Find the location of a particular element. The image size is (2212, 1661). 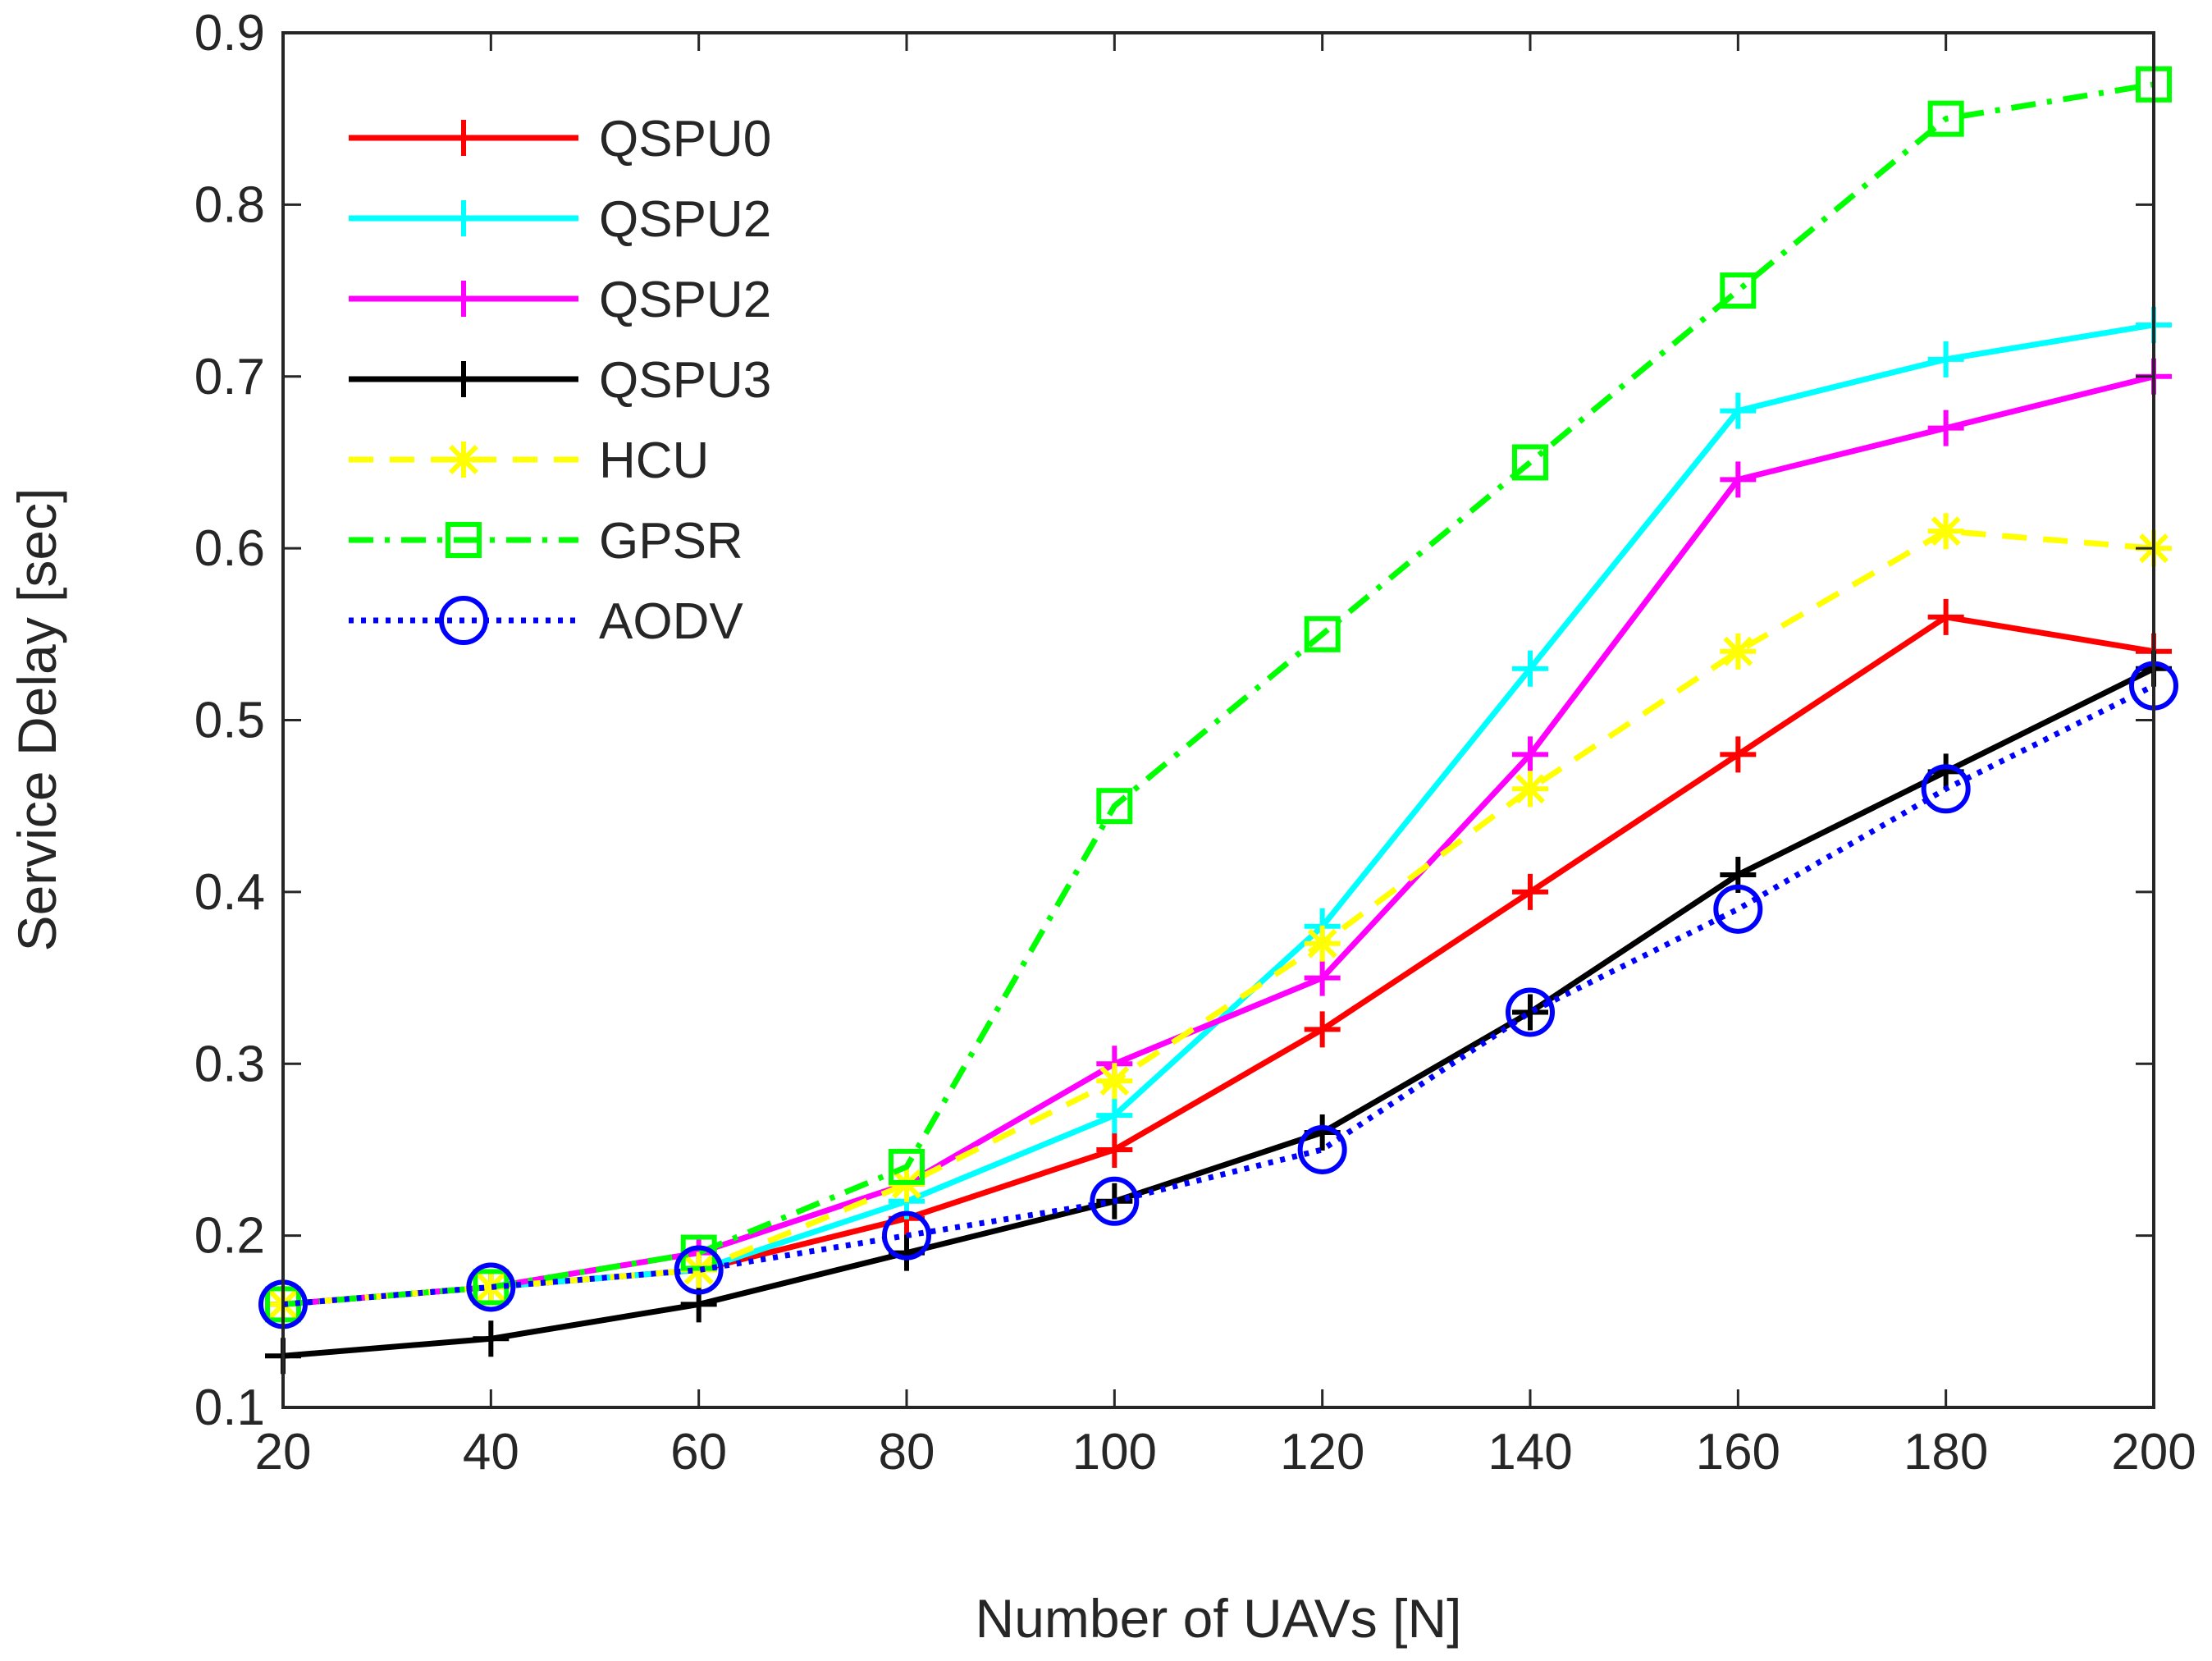

x-axis-label: Number of UAVs [N] is located at coordinates (1219, 1618).